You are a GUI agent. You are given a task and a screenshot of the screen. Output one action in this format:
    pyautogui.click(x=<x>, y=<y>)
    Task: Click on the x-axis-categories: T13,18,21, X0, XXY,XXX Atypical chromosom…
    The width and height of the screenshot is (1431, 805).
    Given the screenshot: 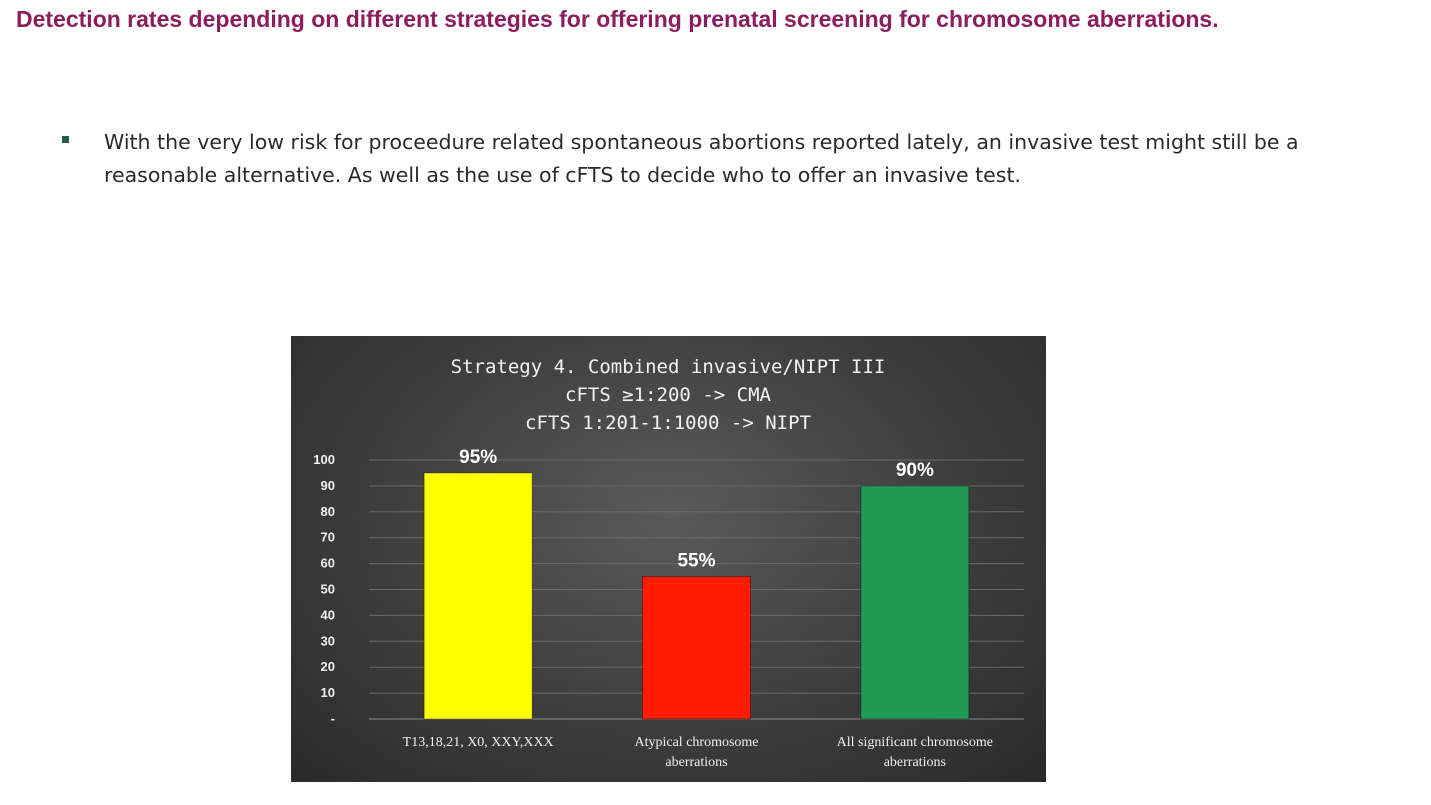 What is the action you would take?
    pyautogui.click(x=698, y=752)
    